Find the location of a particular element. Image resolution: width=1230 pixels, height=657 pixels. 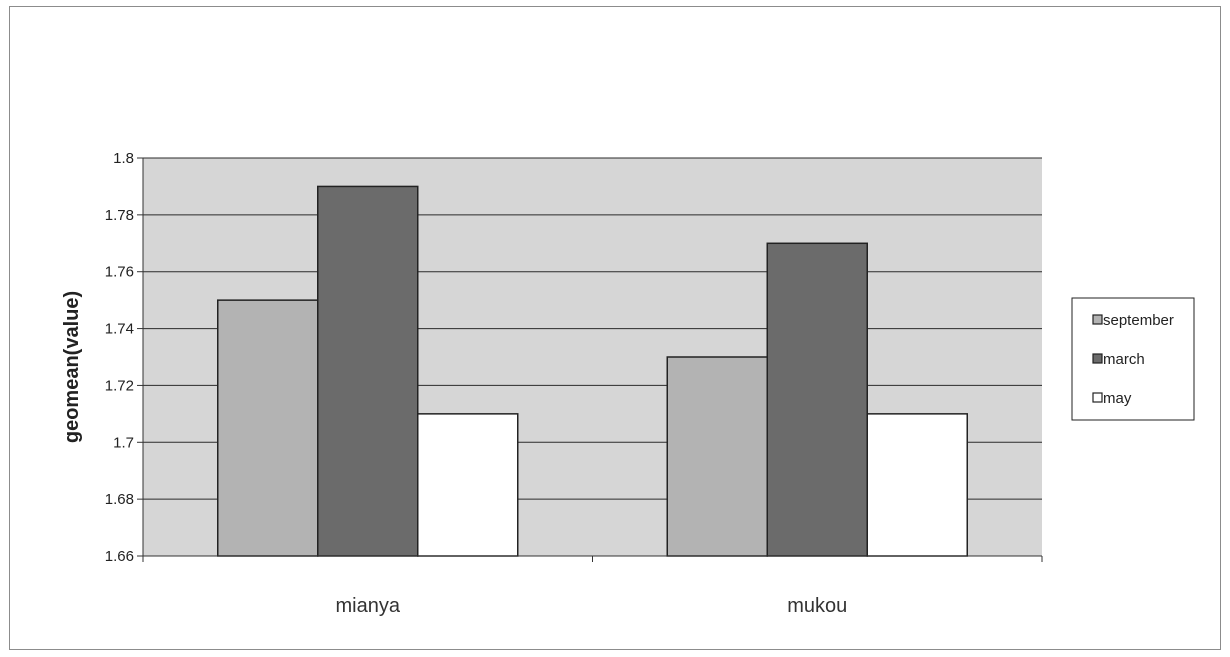

y-tick-labels: 1.66 1.68 1.7 1.72 1.74 1.76 1.78 1.8 is located at coordinates (119, 357).